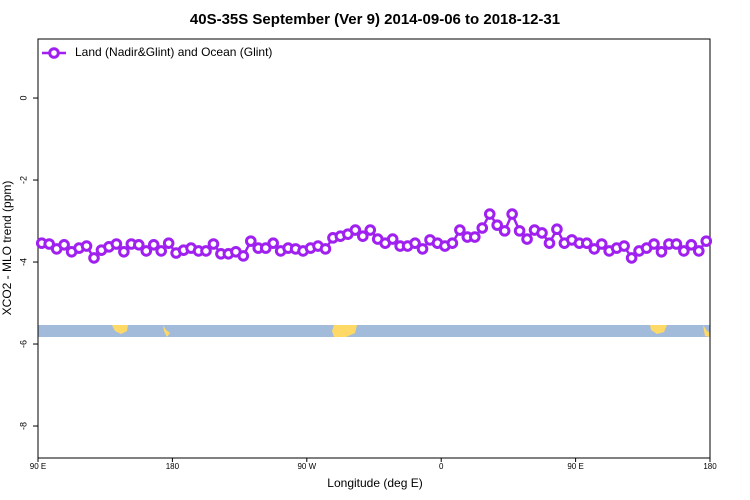 The image size is (750, 500). Describe the element at coordinates (441, 466) in the screenshot. I see `x-tick-label: 0` at that location.